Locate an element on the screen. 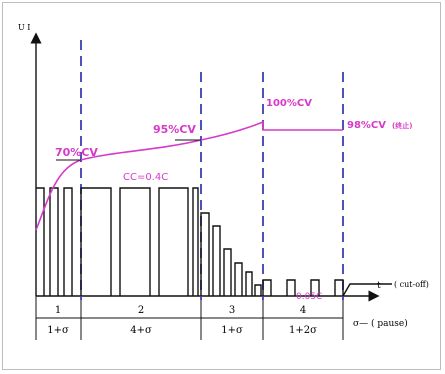 Image resolution: width=445 pixels, height=374 pixels. stage-3-duration: 1+σ is located at coordinates (232, 330).